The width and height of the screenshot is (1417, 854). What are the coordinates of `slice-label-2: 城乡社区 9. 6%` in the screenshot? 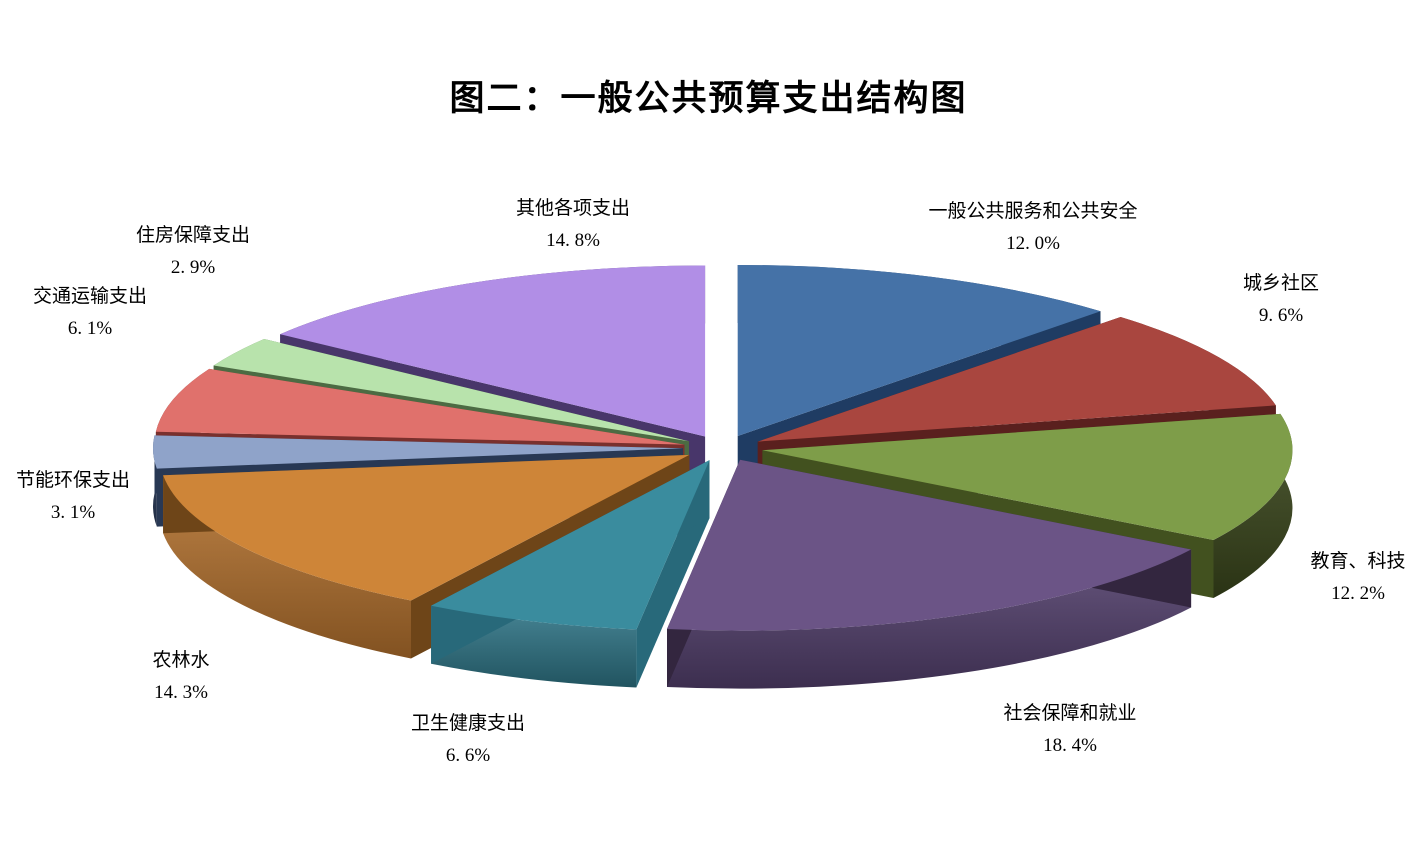 It's located at (1281, 300).